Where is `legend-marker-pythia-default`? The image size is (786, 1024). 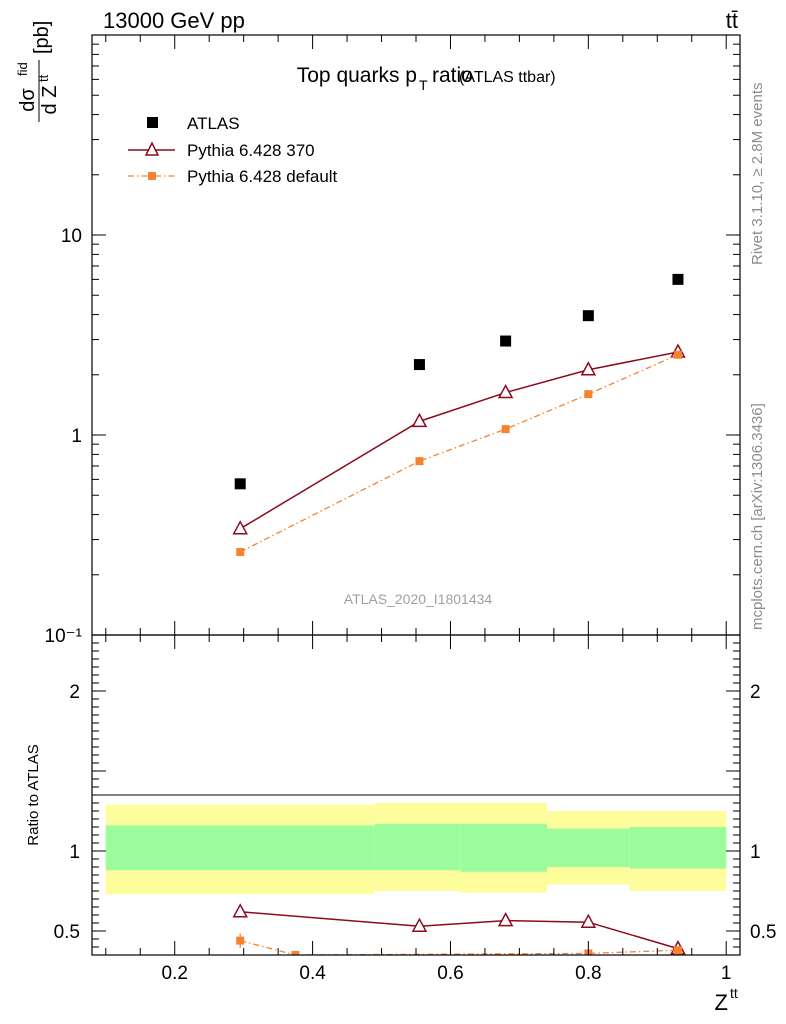
legend-marker-pythia-default is located at coordinates (152, 176).